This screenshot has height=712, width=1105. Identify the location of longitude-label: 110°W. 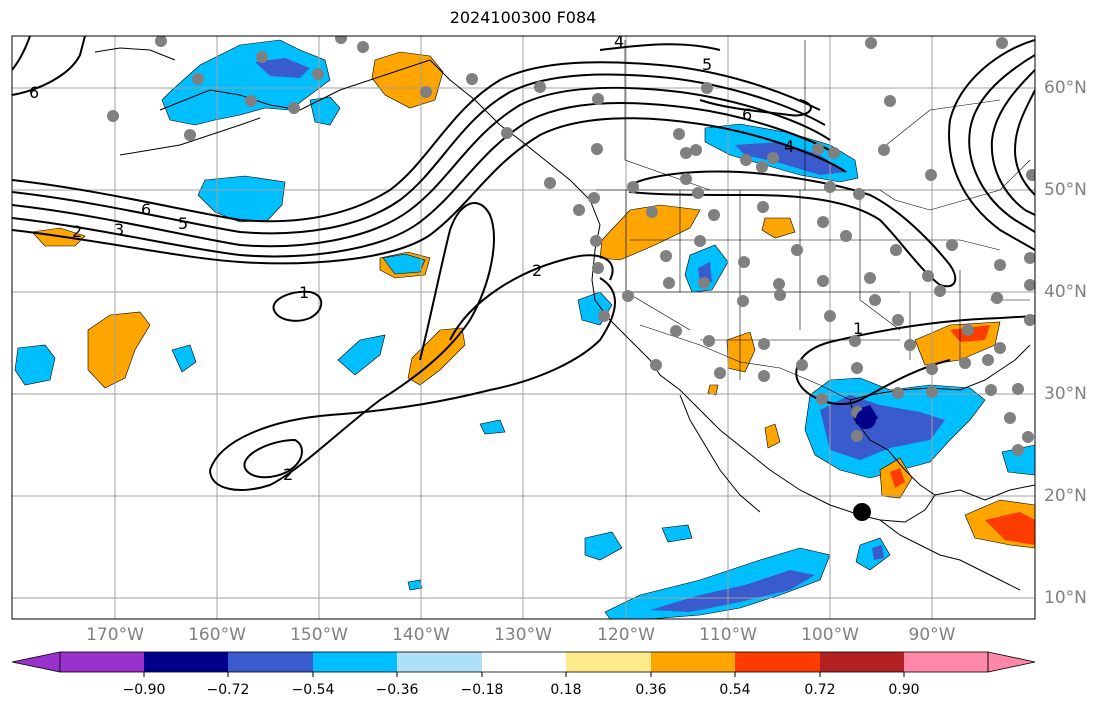
(728, 635).